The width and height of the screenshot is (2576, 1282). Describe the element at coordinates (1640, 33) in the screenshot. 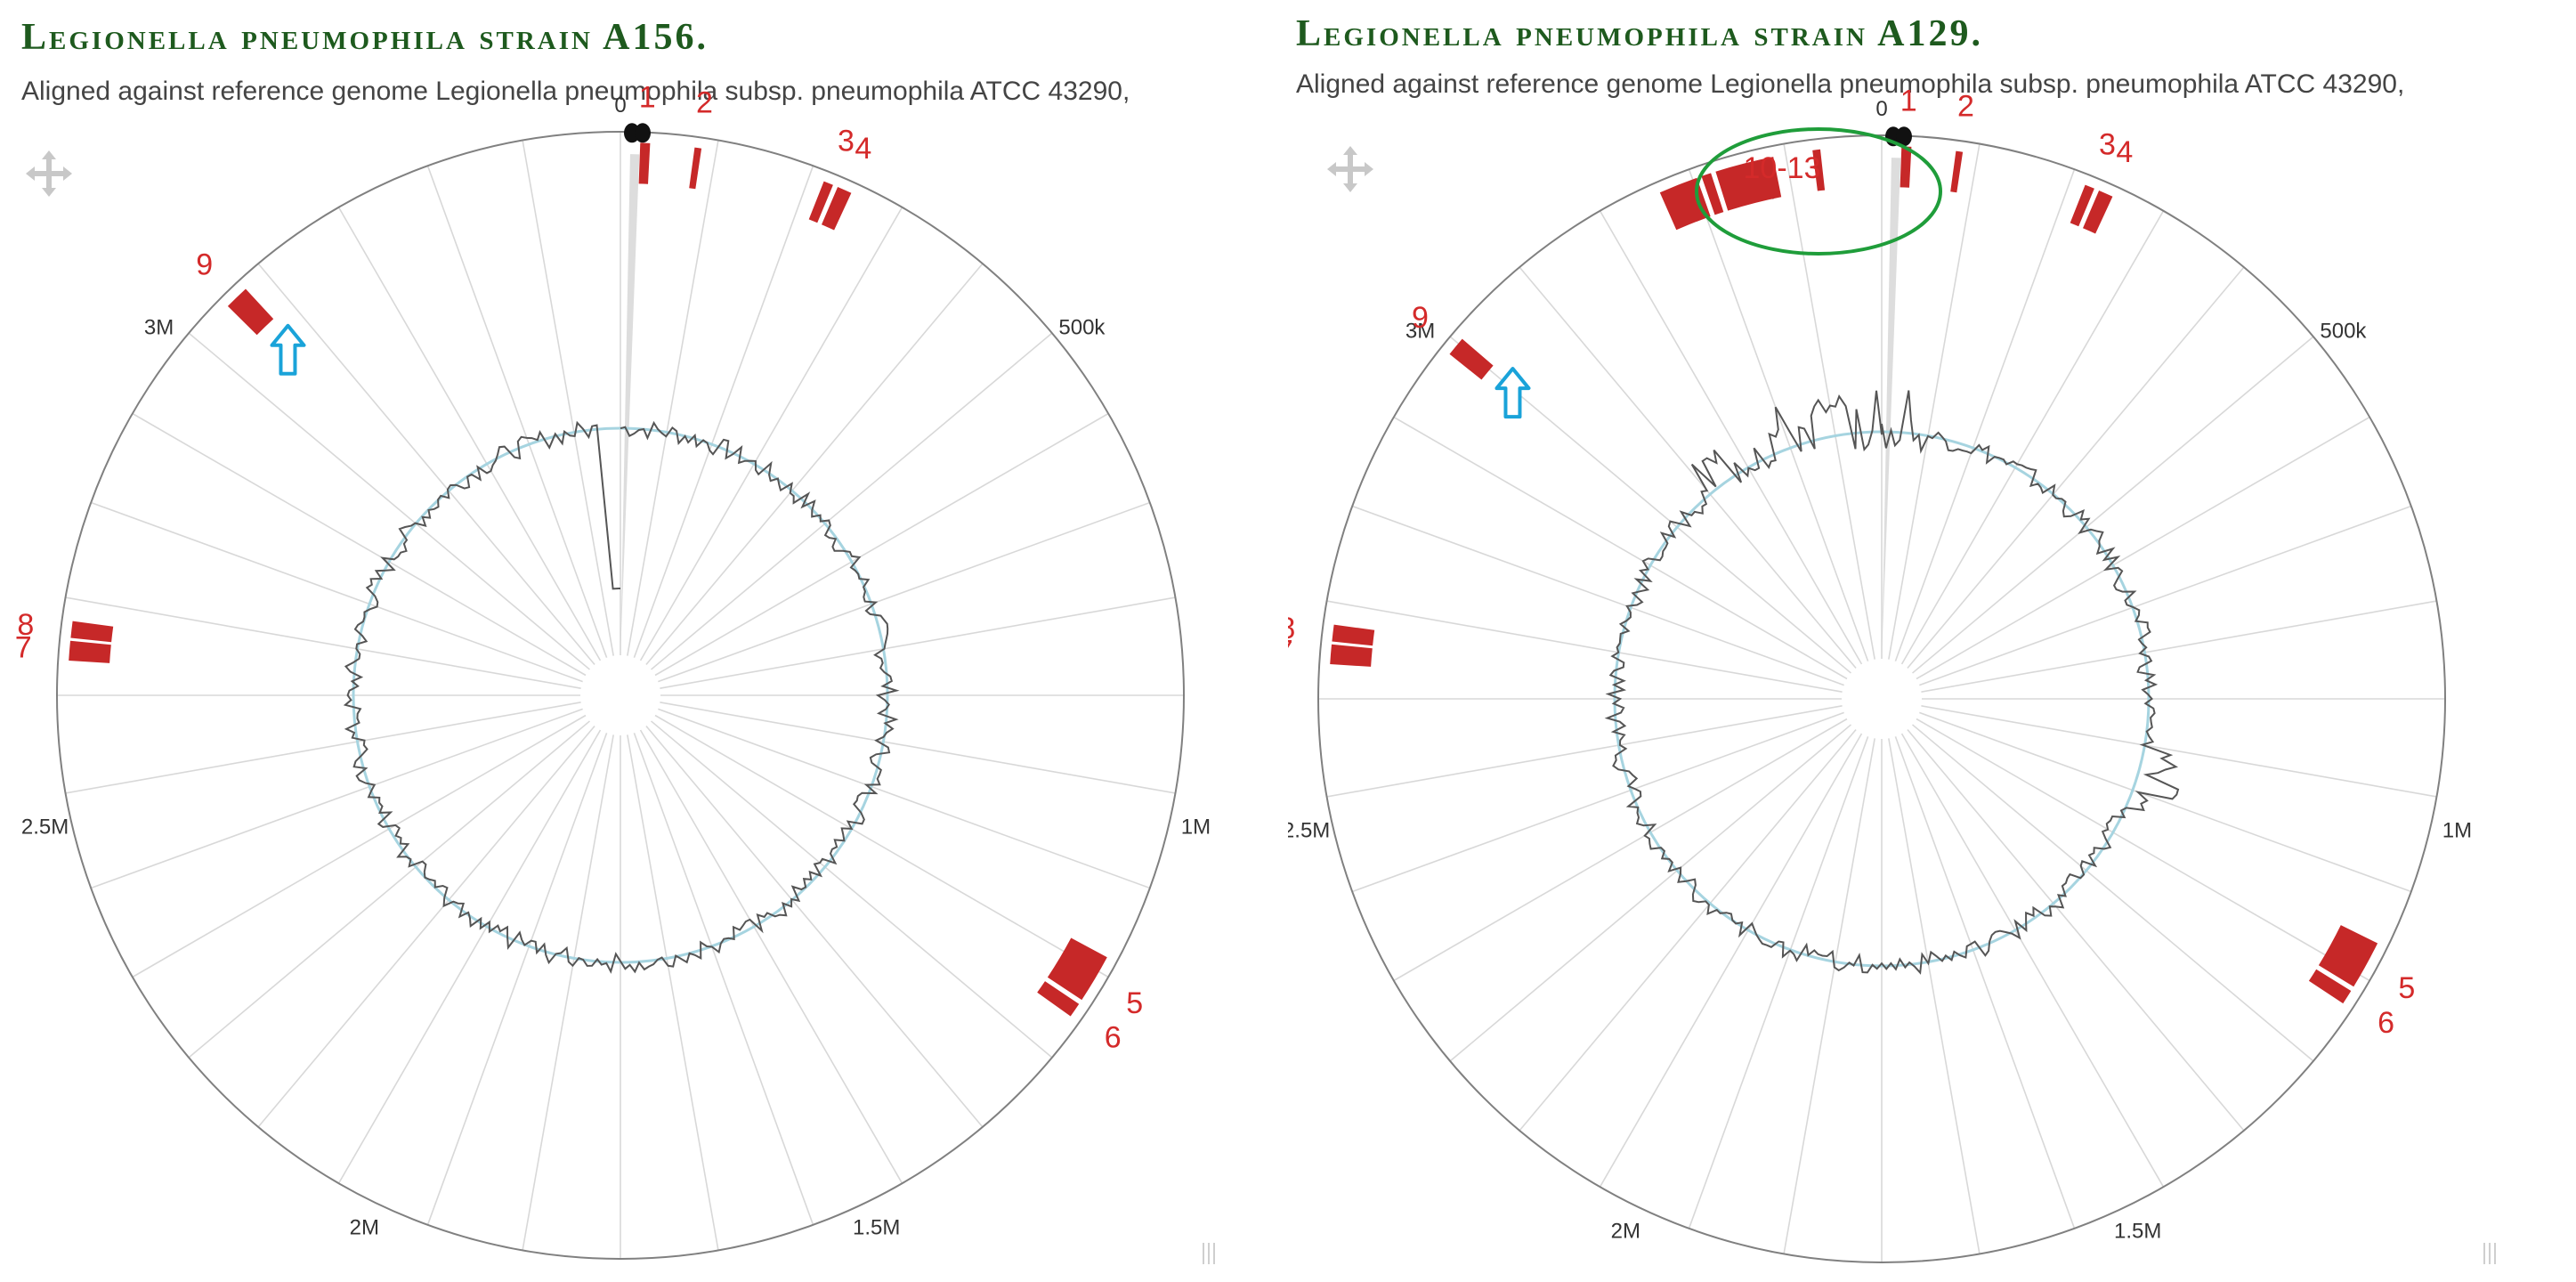

I see `panel-title: Legionella pneumophila strain A129.` at that location.